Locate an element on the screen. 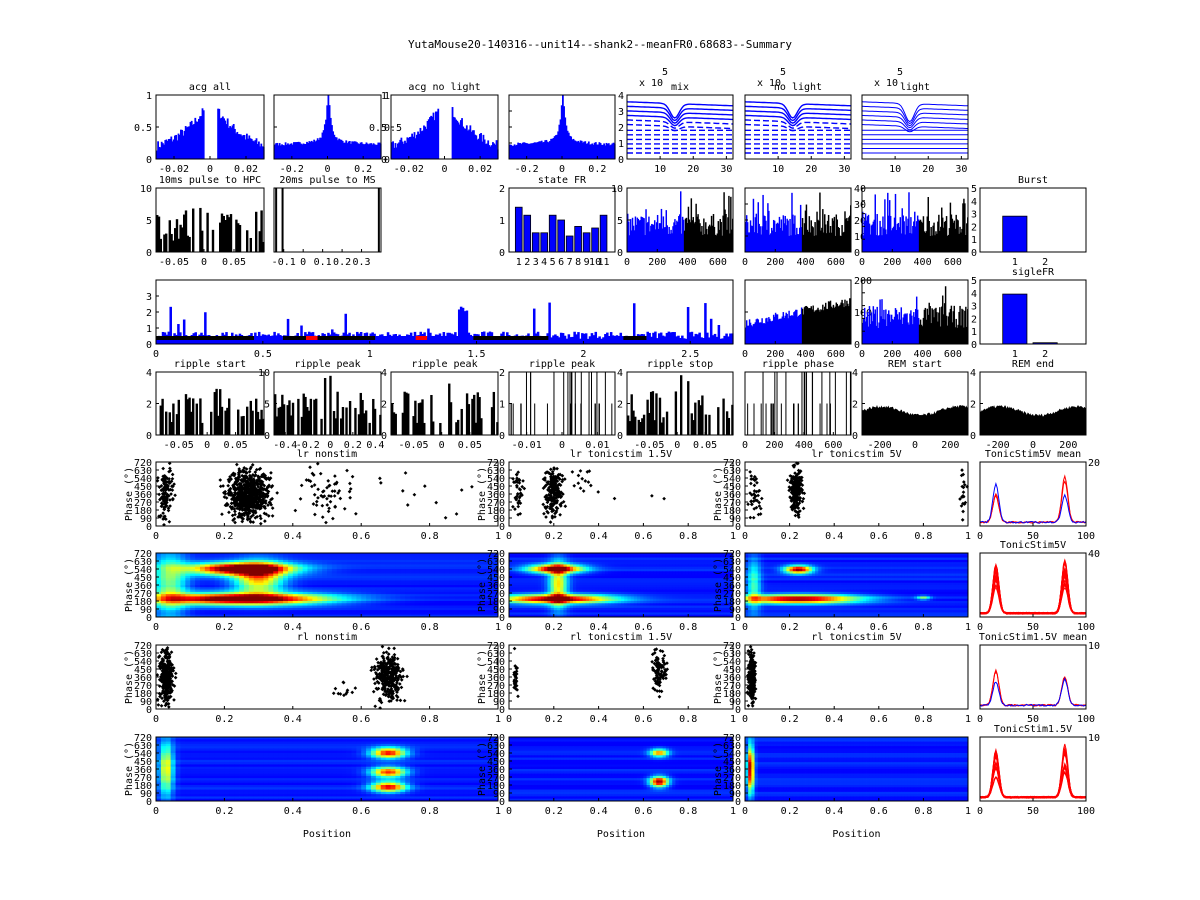 This screenshot has width=1200, height=900. ripple_peak1-ytick-label: 10 is located at coordinates (264, 373).